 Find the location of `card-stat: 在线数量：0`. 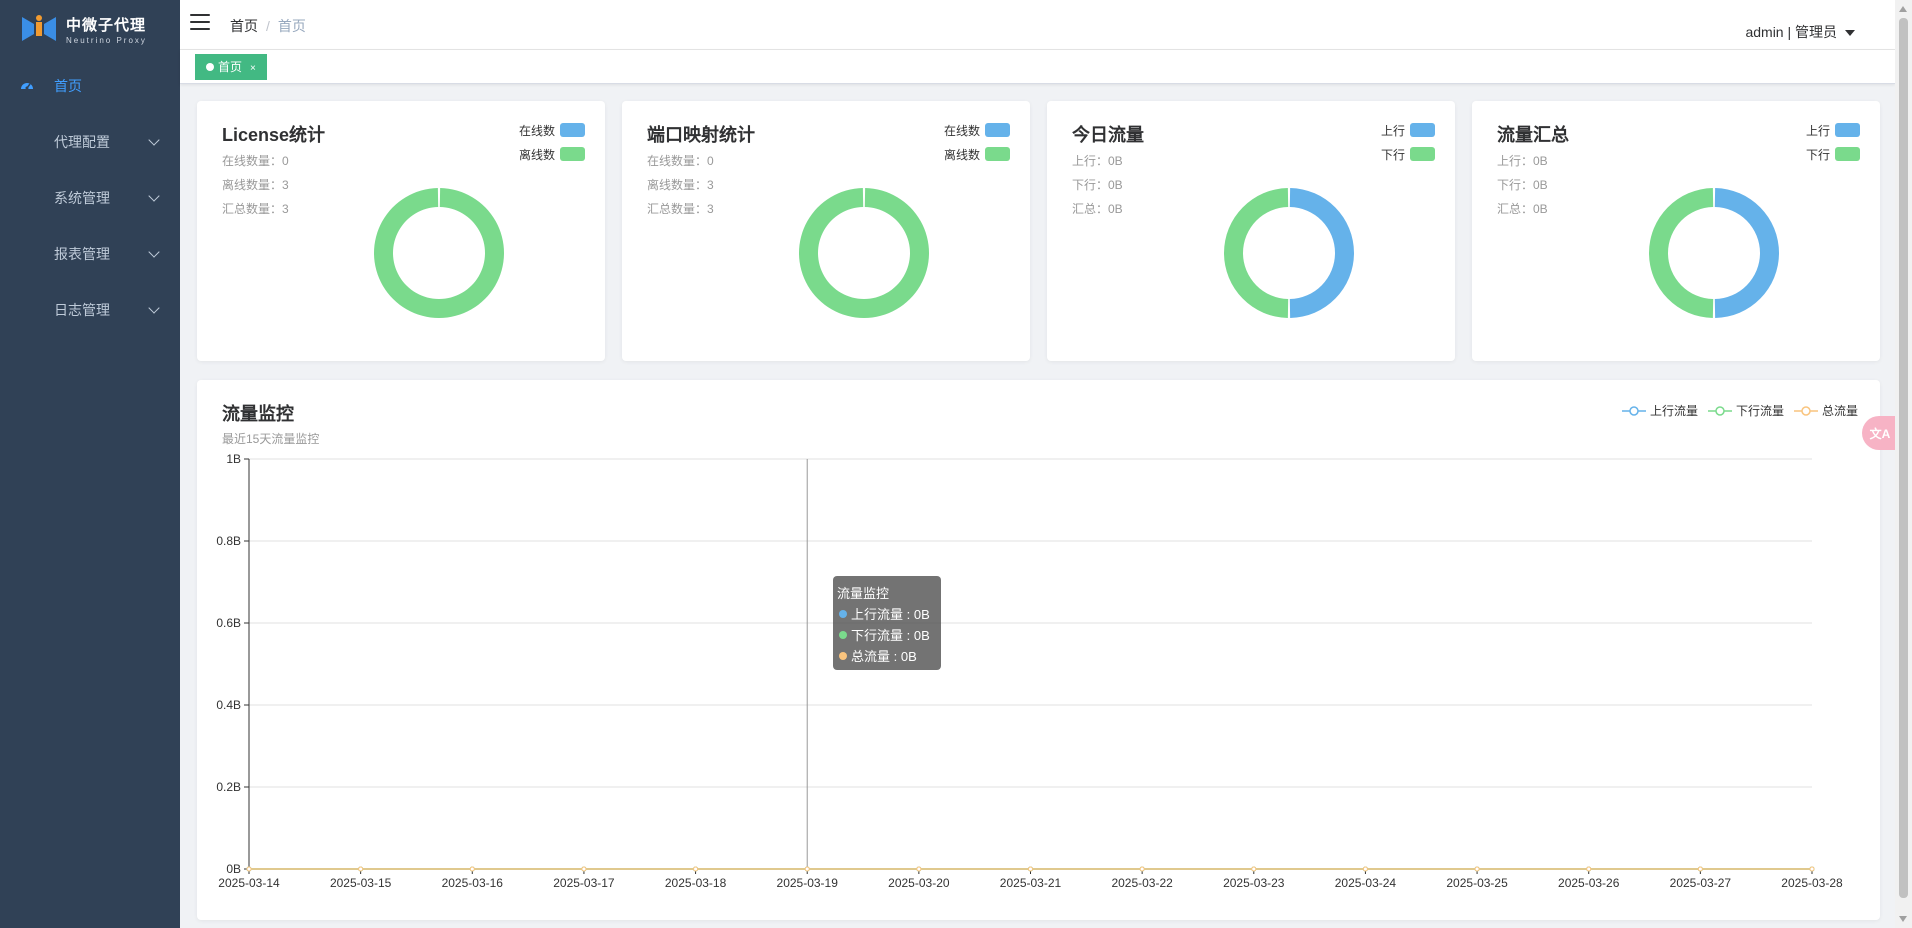

card-stat: 在线数量：0 is located at coordinates (255, 161).